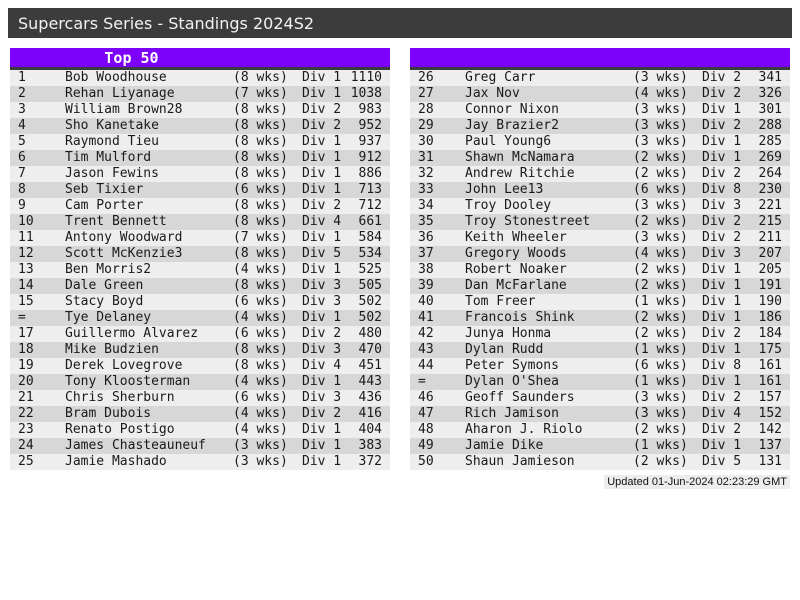 This screenshot has height=600, width=800. What do you see at coordinates (200, 126) in the screenshot?
I see `standings-row: 4 Sho Kanetake (8 wks) Div 2 952` at bounding box center [200, 126].